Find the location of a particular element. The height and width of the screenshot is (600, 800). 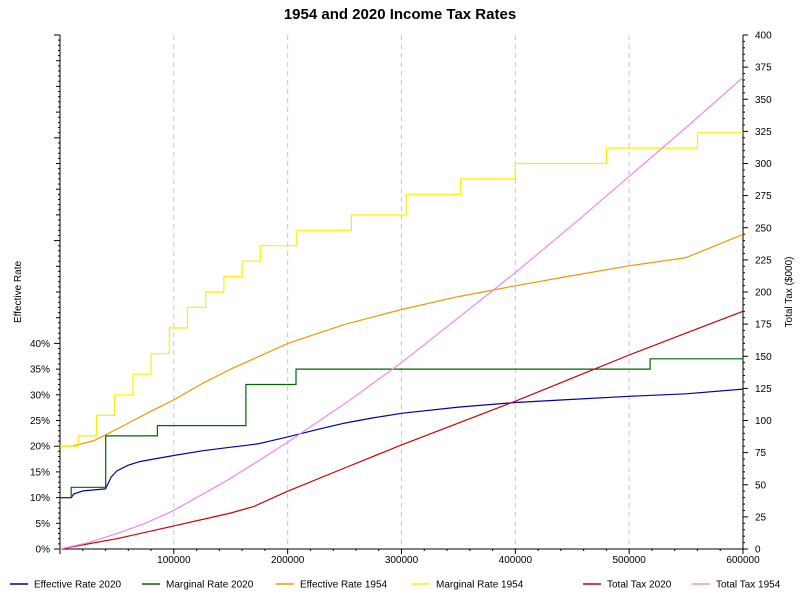

x-tick-label: 400000 is located at coordinates (516, 560).